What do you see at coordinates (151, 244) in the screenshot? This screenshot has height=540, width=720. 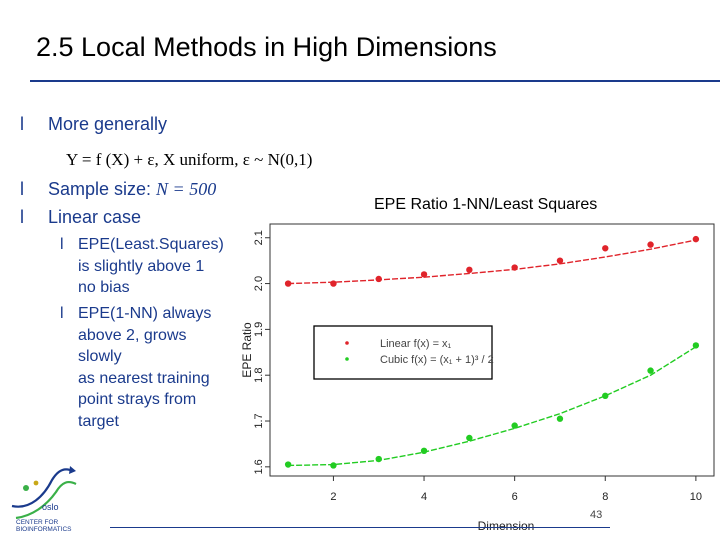 I see `sub-bullet-line: EPE(Least.Squares)` at bounding box center [151, 244].